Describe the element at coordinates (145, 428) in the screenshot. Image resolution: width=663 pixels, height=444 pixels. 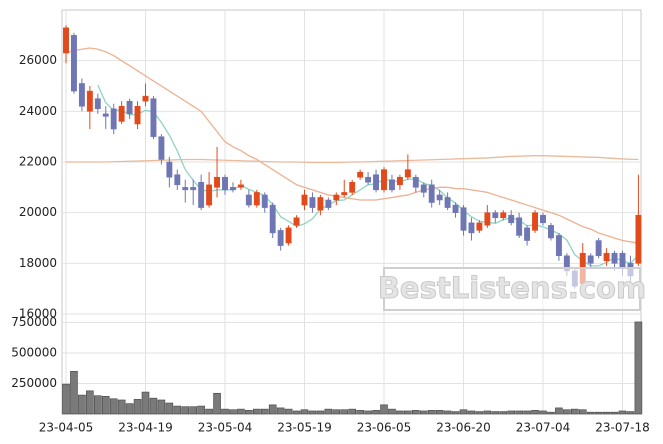
I see `x-tick-label: 23-04-19` at that location.